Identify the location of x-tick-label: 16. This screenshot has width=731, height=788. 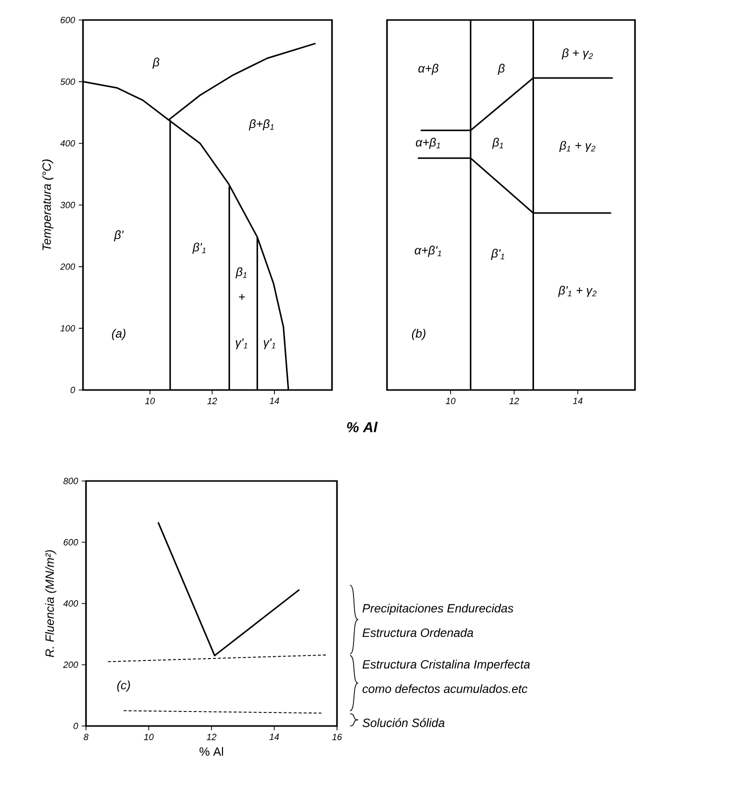
(337, 737).